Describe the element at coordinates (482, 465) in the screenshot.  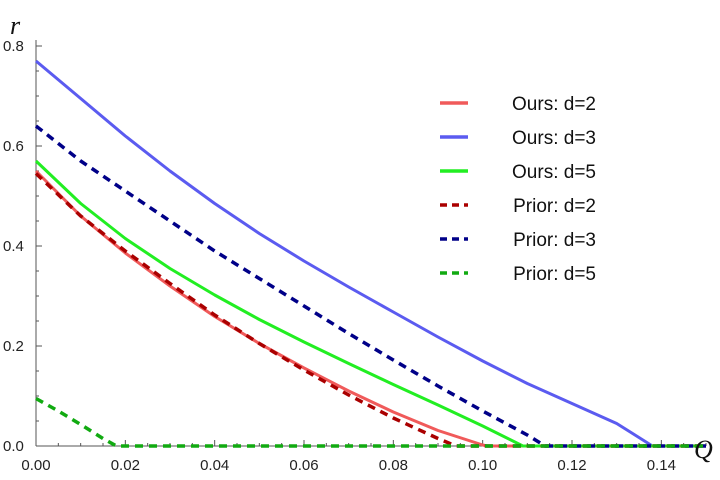
I see `x-tick-label: 0.10` at that location.